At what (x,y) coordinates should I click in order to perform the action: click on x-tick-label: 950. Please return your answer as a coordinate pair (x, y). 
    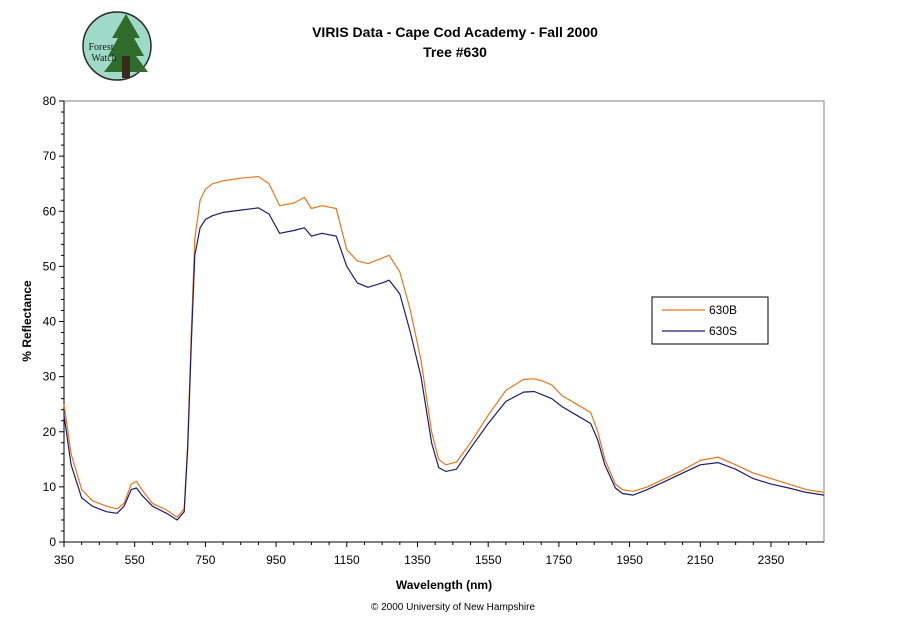
    Looking at the image, I should click on (276, 560).